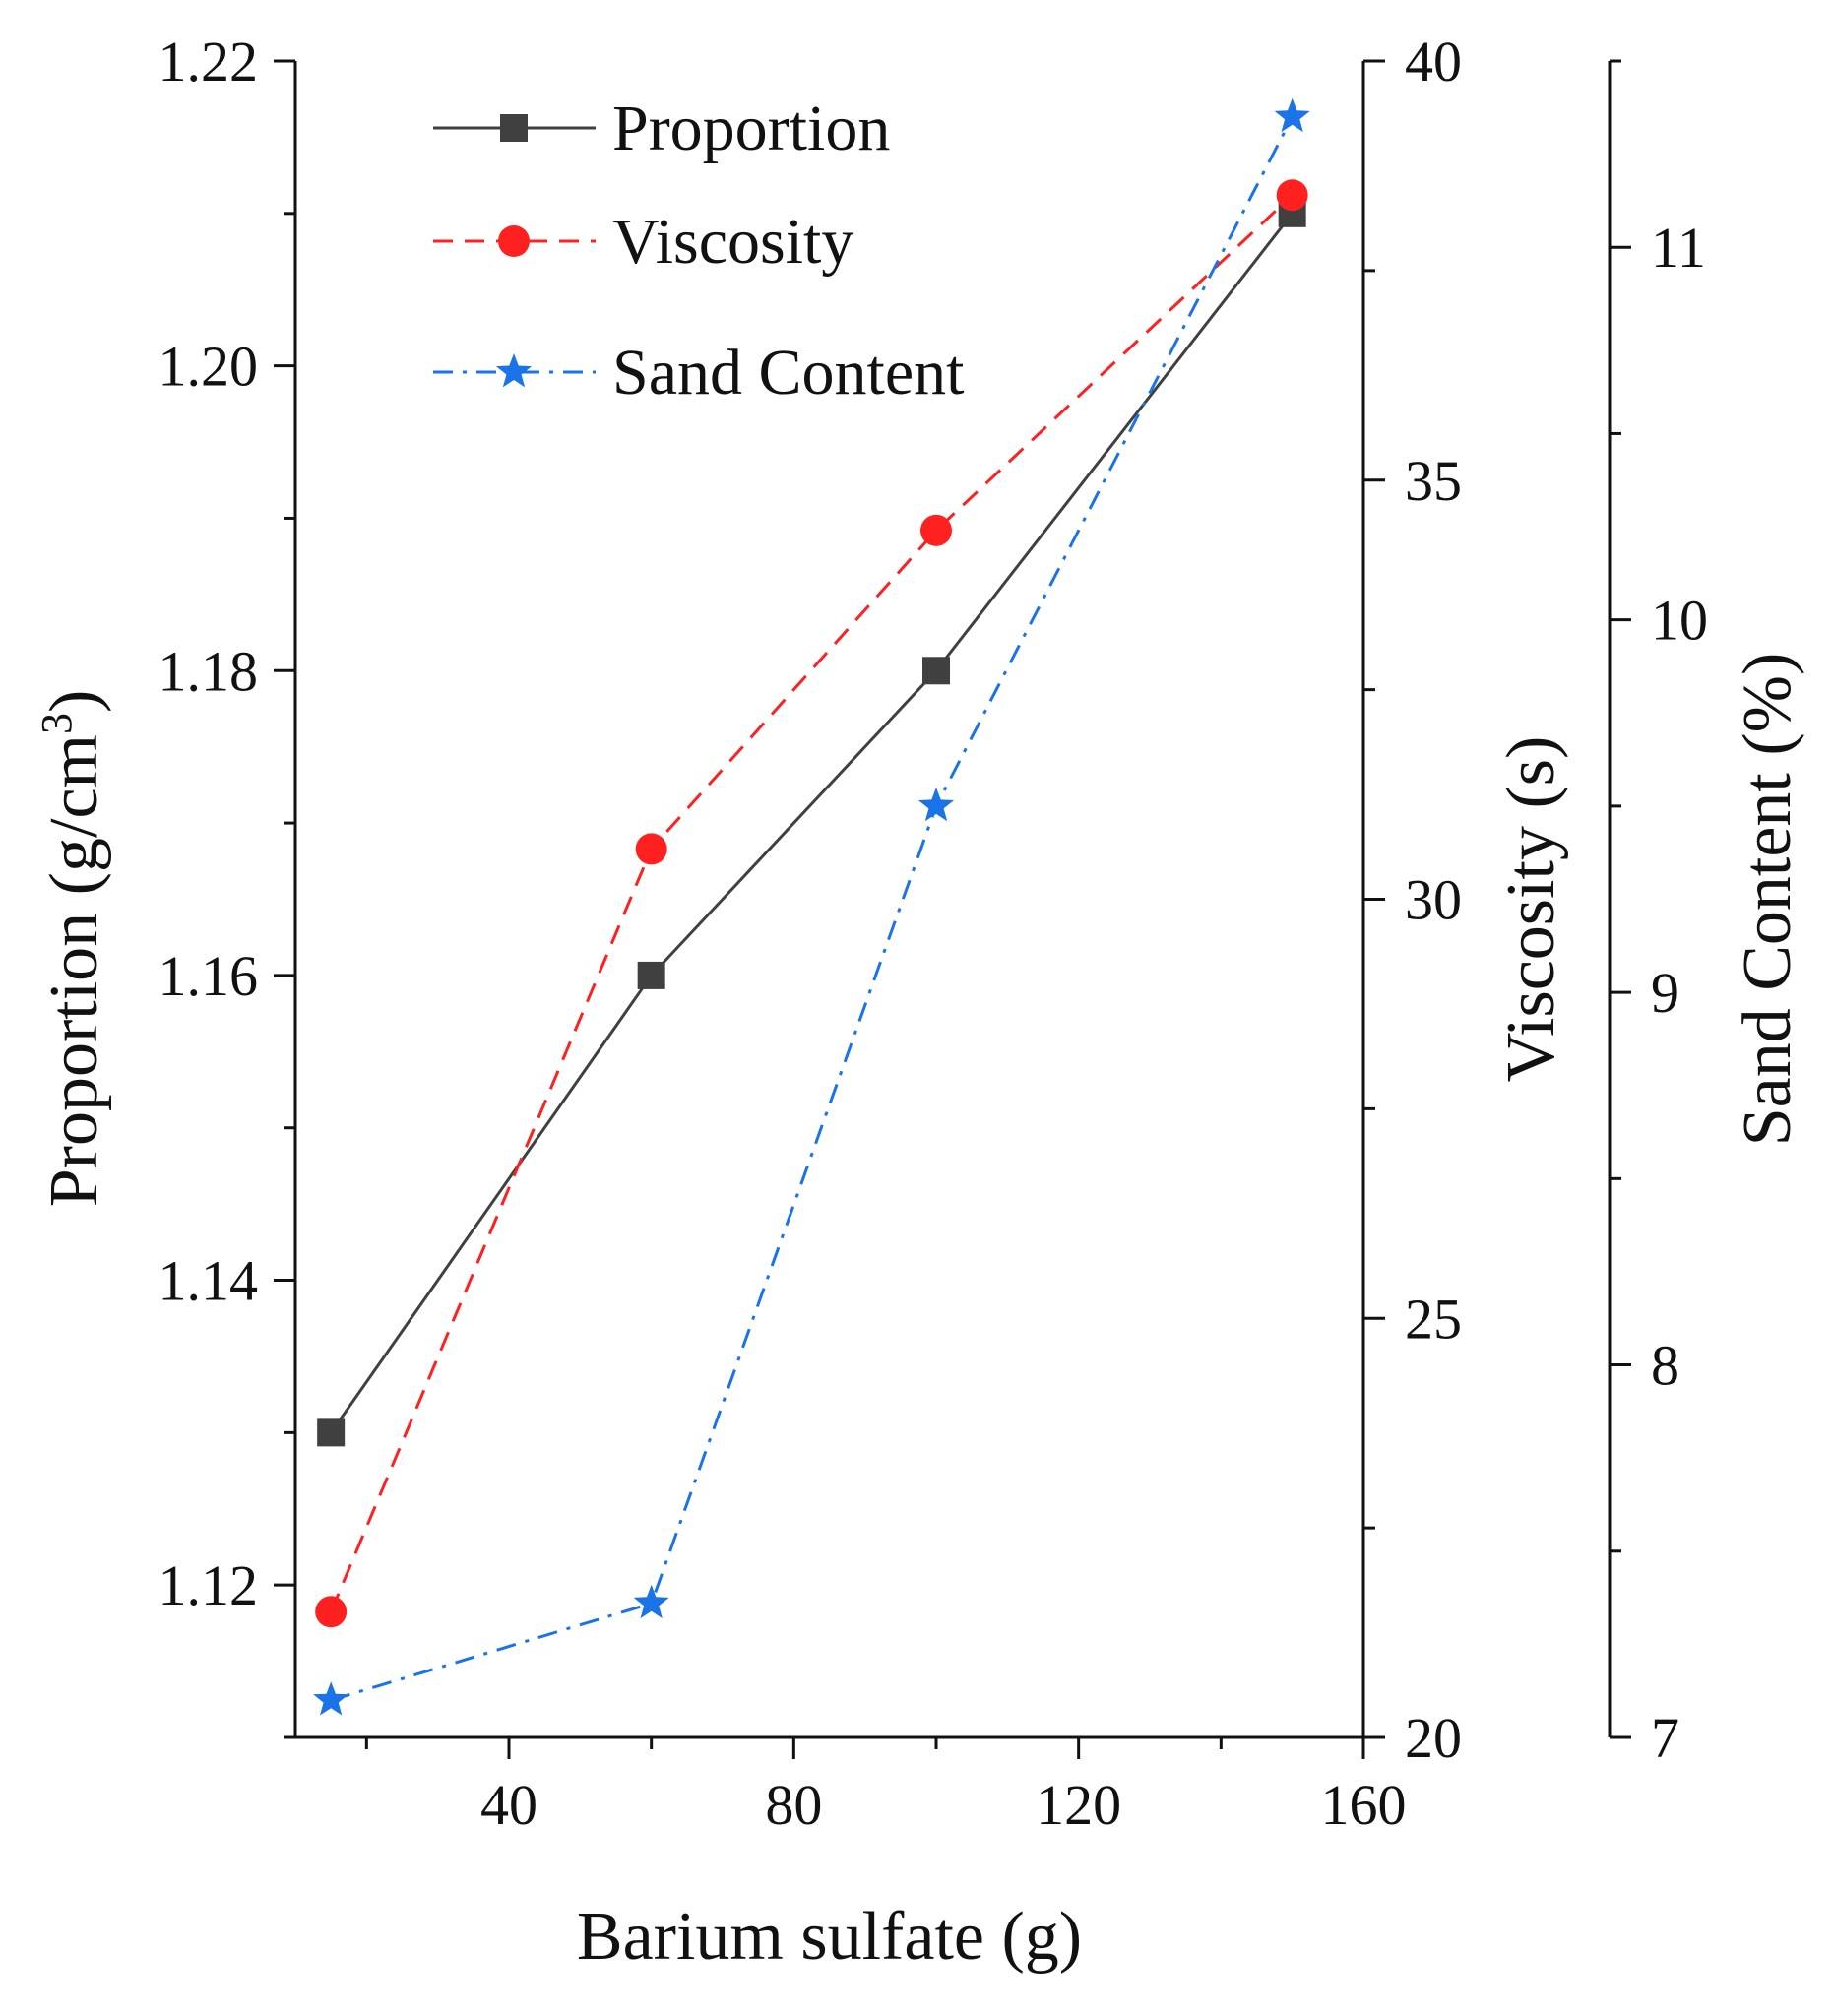  I want to click on left-tick-label: 1.20, so click(209, 367).